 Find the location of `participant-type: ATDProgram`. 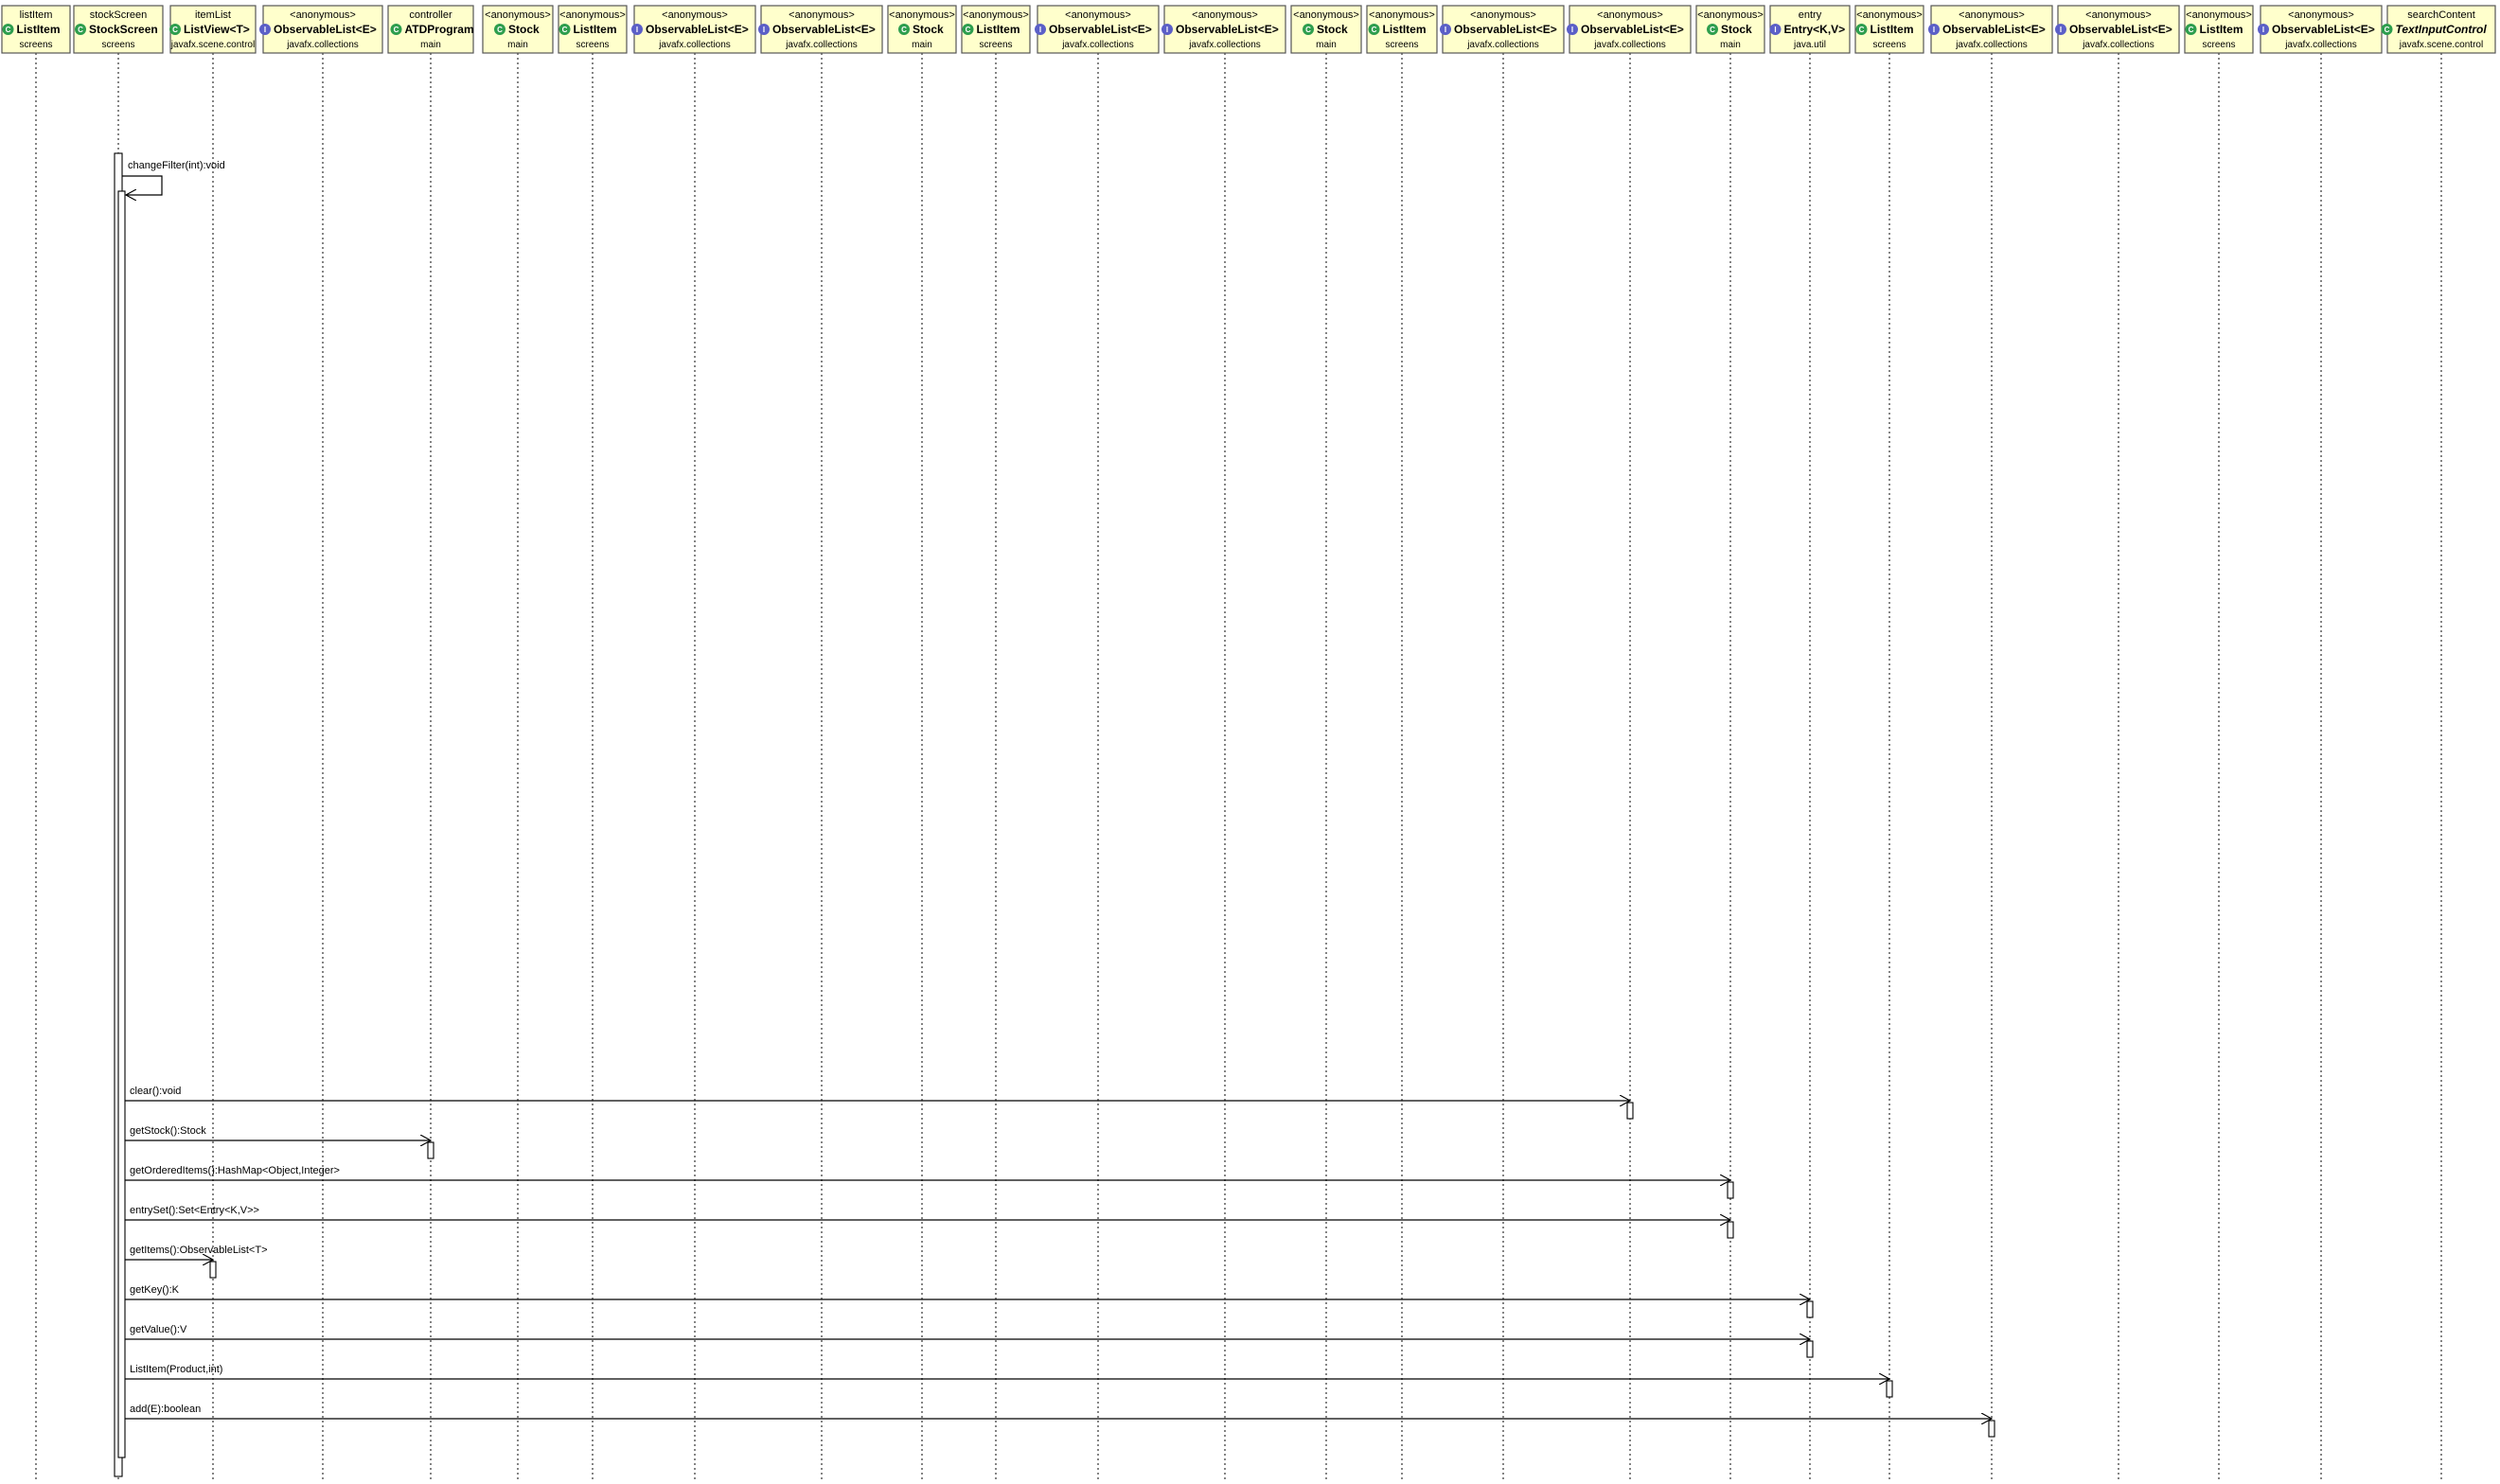

participant-type: ATDProgram is located at coordinates (439, 29).